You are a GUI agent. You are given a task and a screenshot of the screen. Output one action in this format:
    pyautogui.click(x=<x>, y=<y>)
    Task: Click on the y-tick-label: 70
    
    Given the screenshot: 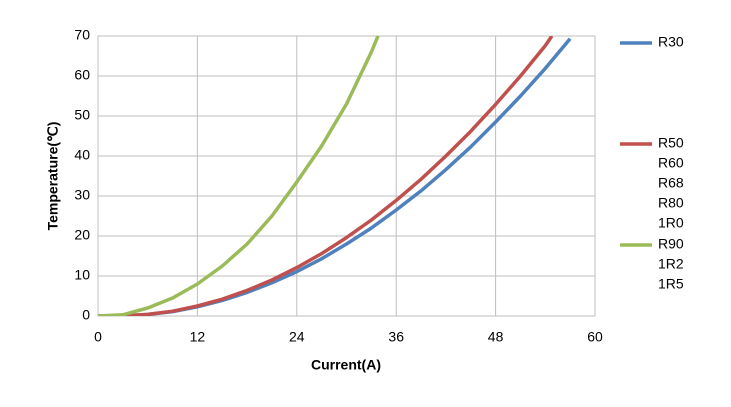 What is the action you would take?
    pyautogui.click(x=82, y=35)
    